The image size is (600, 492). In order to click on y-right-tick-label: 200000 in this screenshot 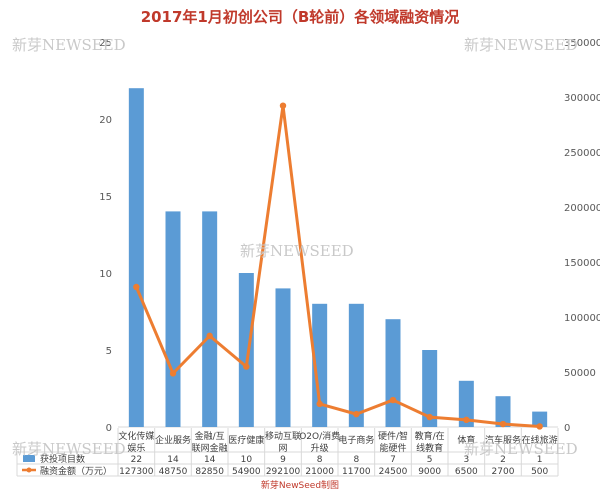, I will do `click(582, 208)`.